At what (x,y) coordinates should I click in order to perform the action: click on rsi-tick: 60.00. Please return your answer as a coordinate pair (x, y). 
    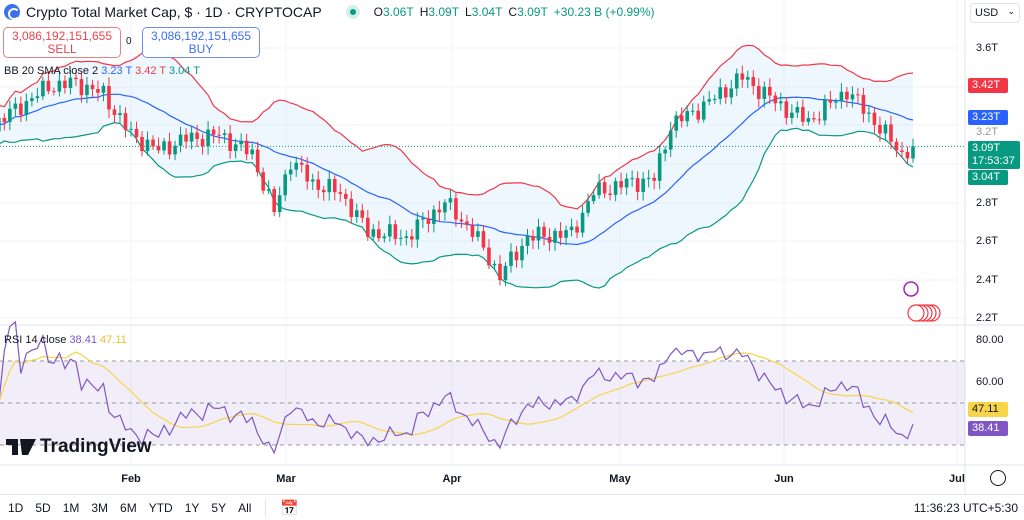
    Looking at the image, I should click on (990, 382).